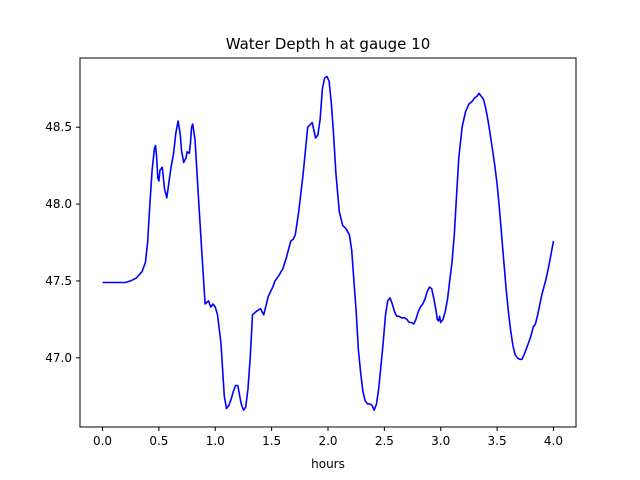  Describe the element at coordinates (327, 441) in the screenshot. I see `x-tick-label: 2.0` at that location.